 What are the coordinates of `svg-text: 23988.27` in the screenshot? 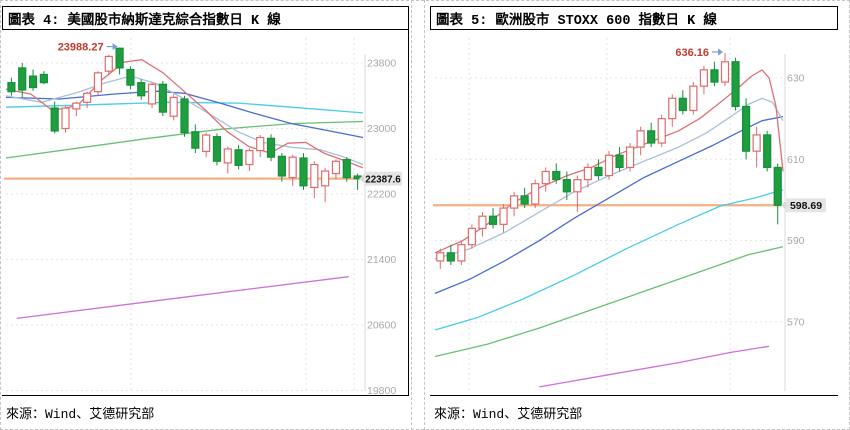 It's located at (81, 48).